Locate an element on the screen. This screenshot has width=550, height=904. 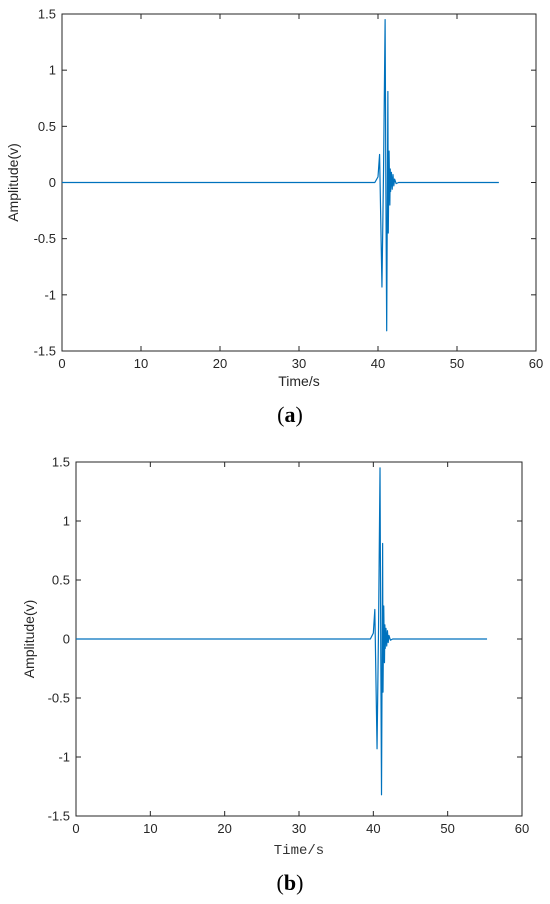
caption-letter: b is located at coordinates (290, 882).